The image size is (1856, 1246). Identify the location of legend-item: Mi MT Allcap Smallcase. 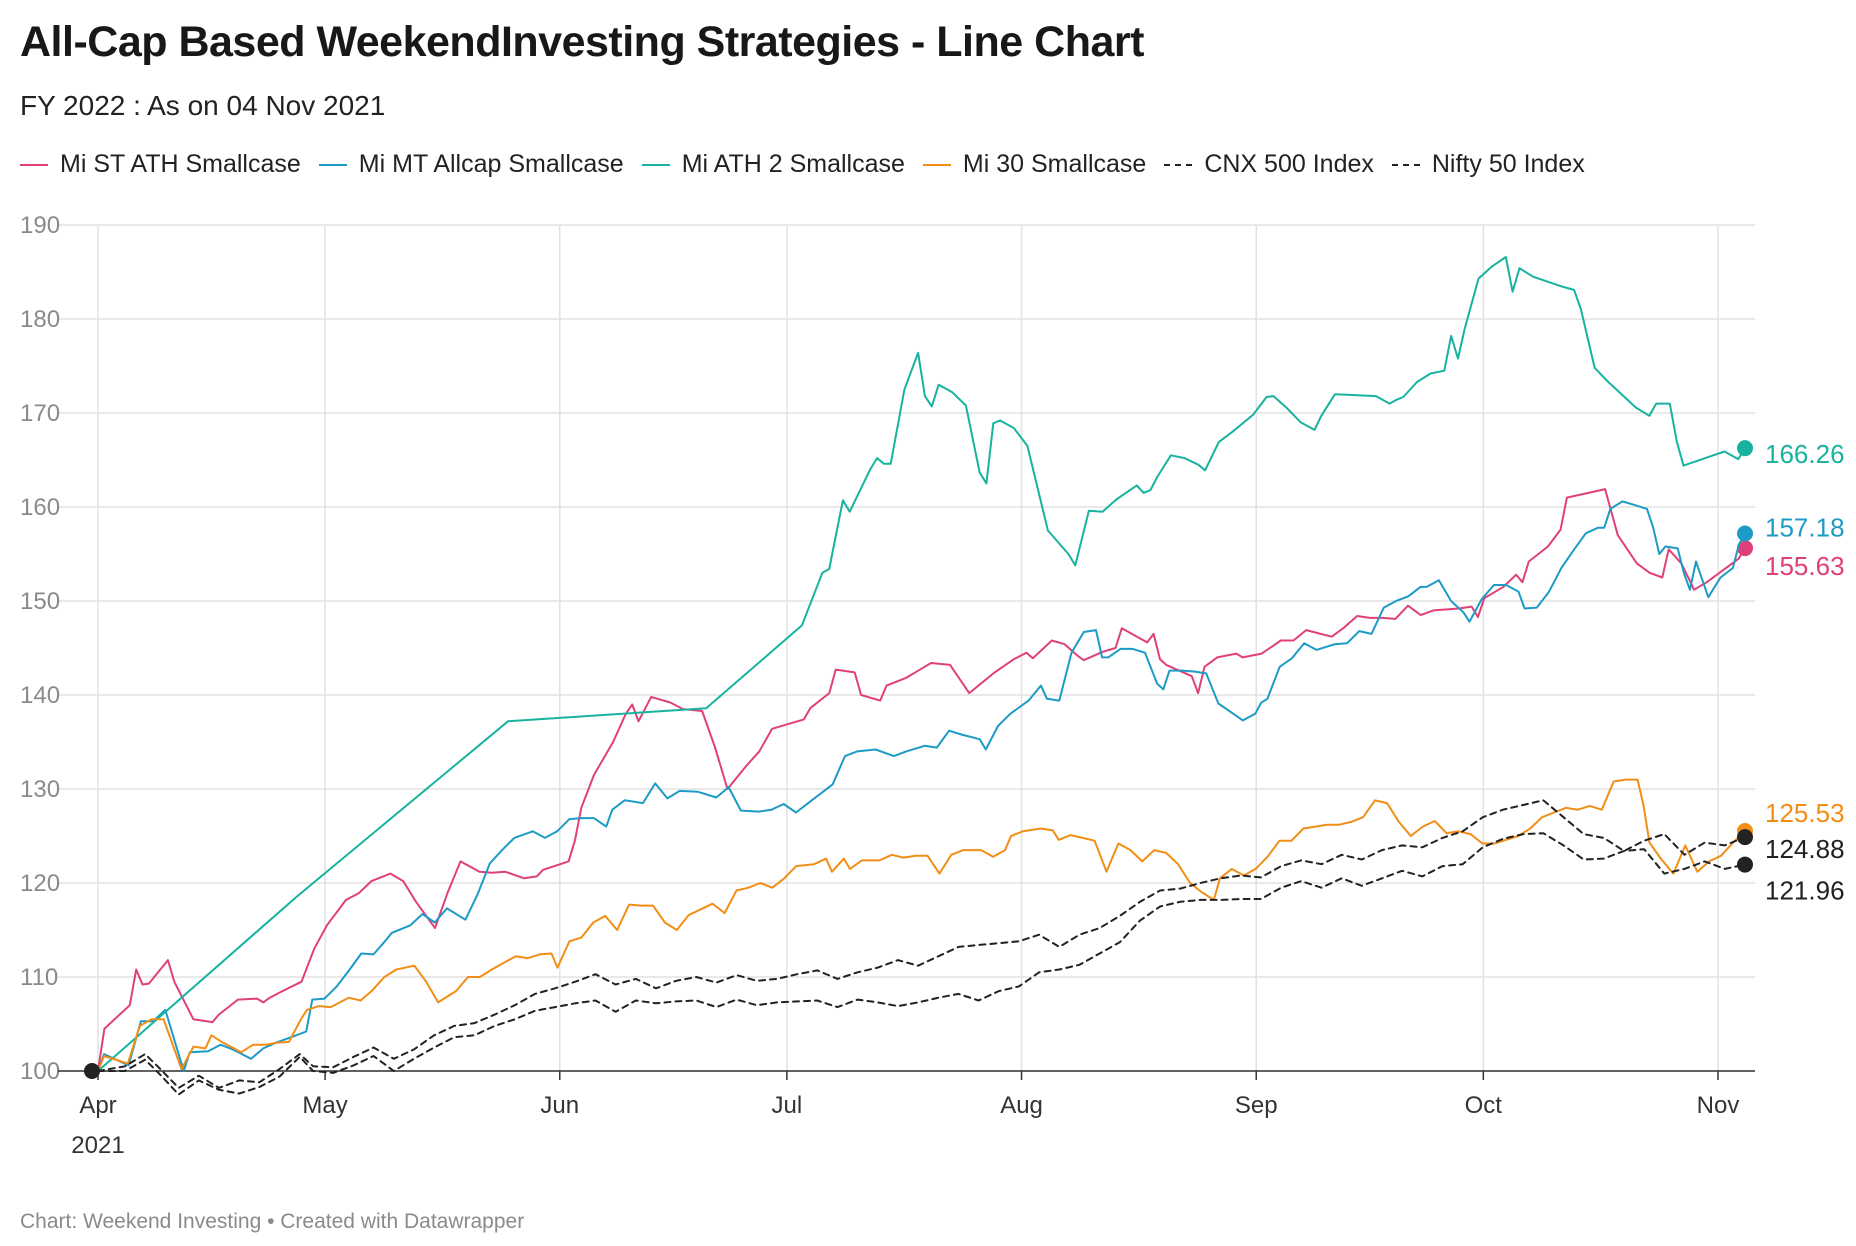
(471, 164).